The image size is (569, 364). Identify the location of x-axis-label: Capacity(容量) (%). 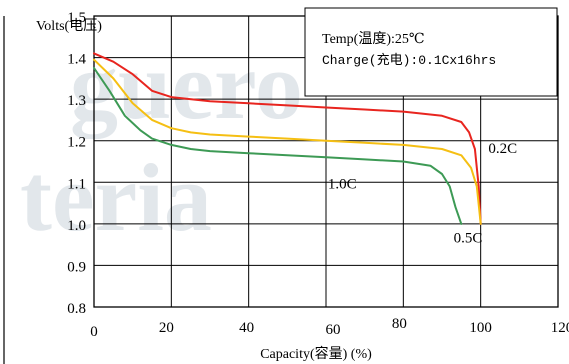
(316, 353).